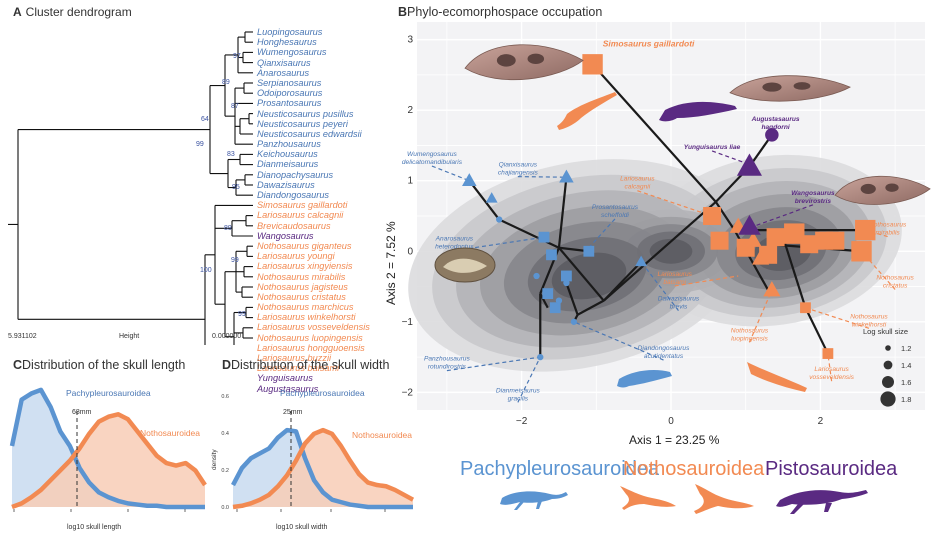  Describe the element at coordinates (671, 421) in the screenshot. I see `x-tick-label: 0` at that location.